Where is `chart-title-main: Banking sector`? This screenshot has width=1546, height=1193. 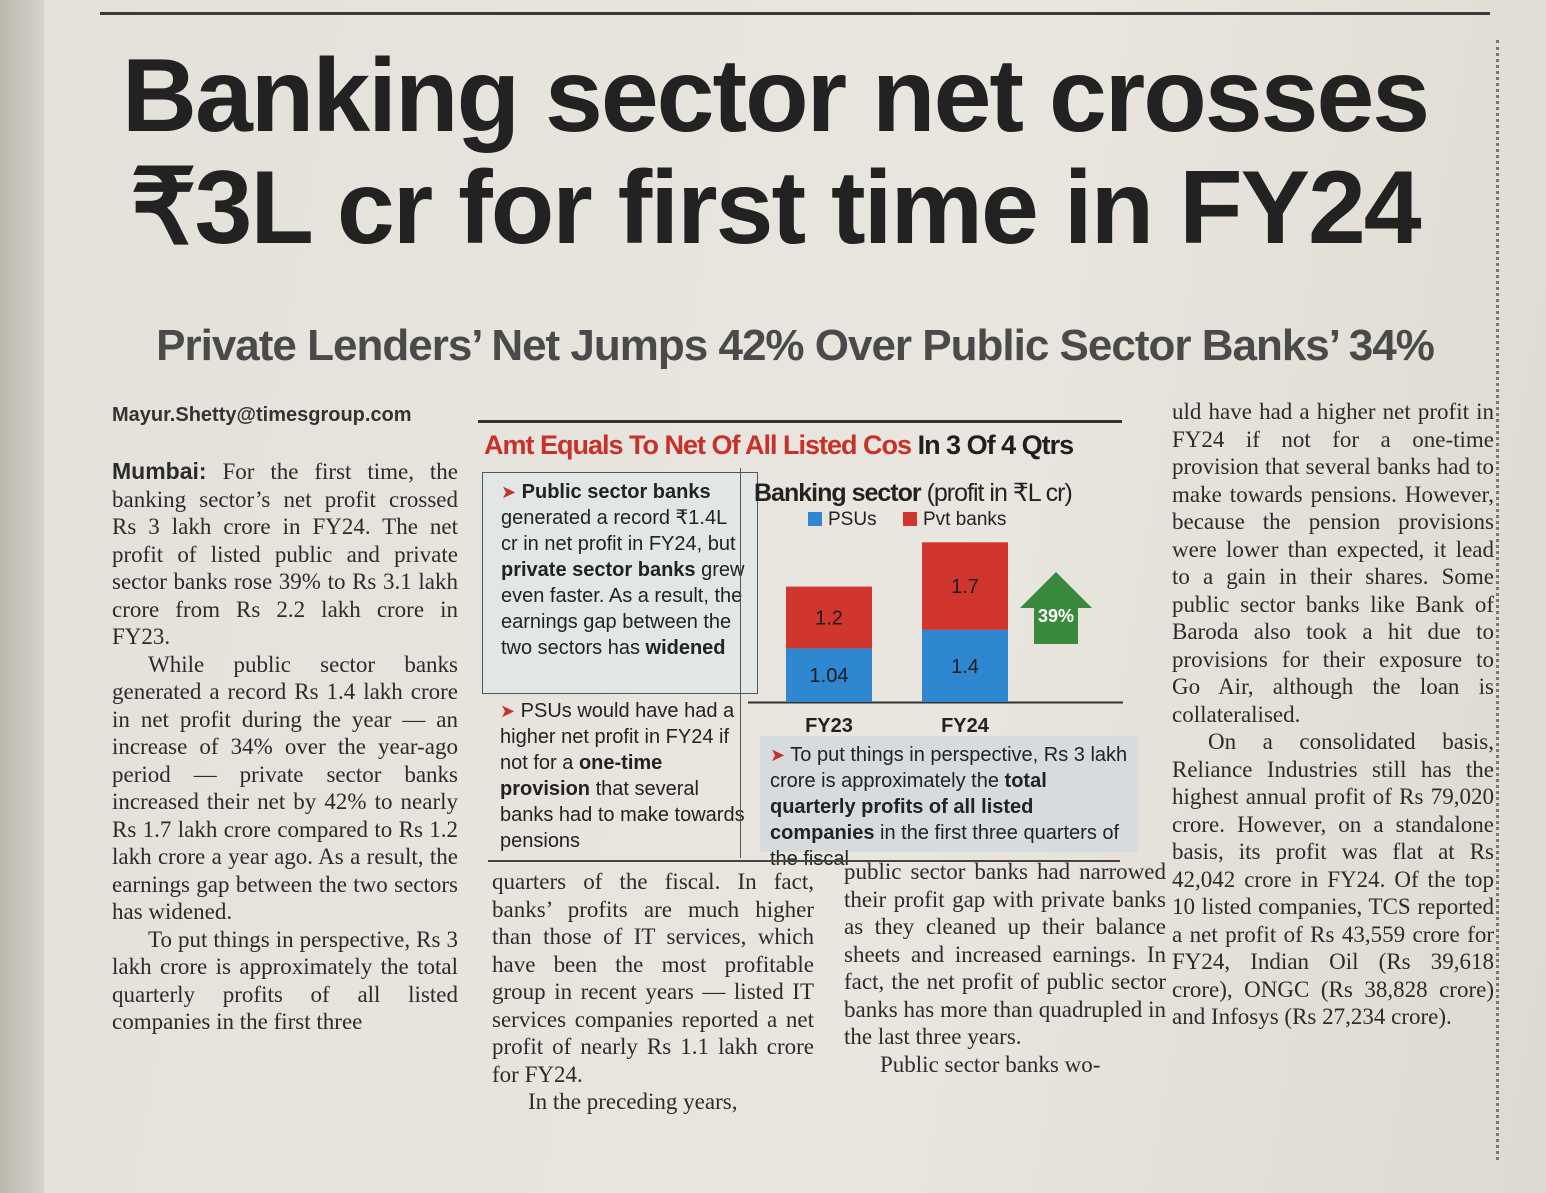 chart-title-main: Banking sector is located at coordinates (838, 493).